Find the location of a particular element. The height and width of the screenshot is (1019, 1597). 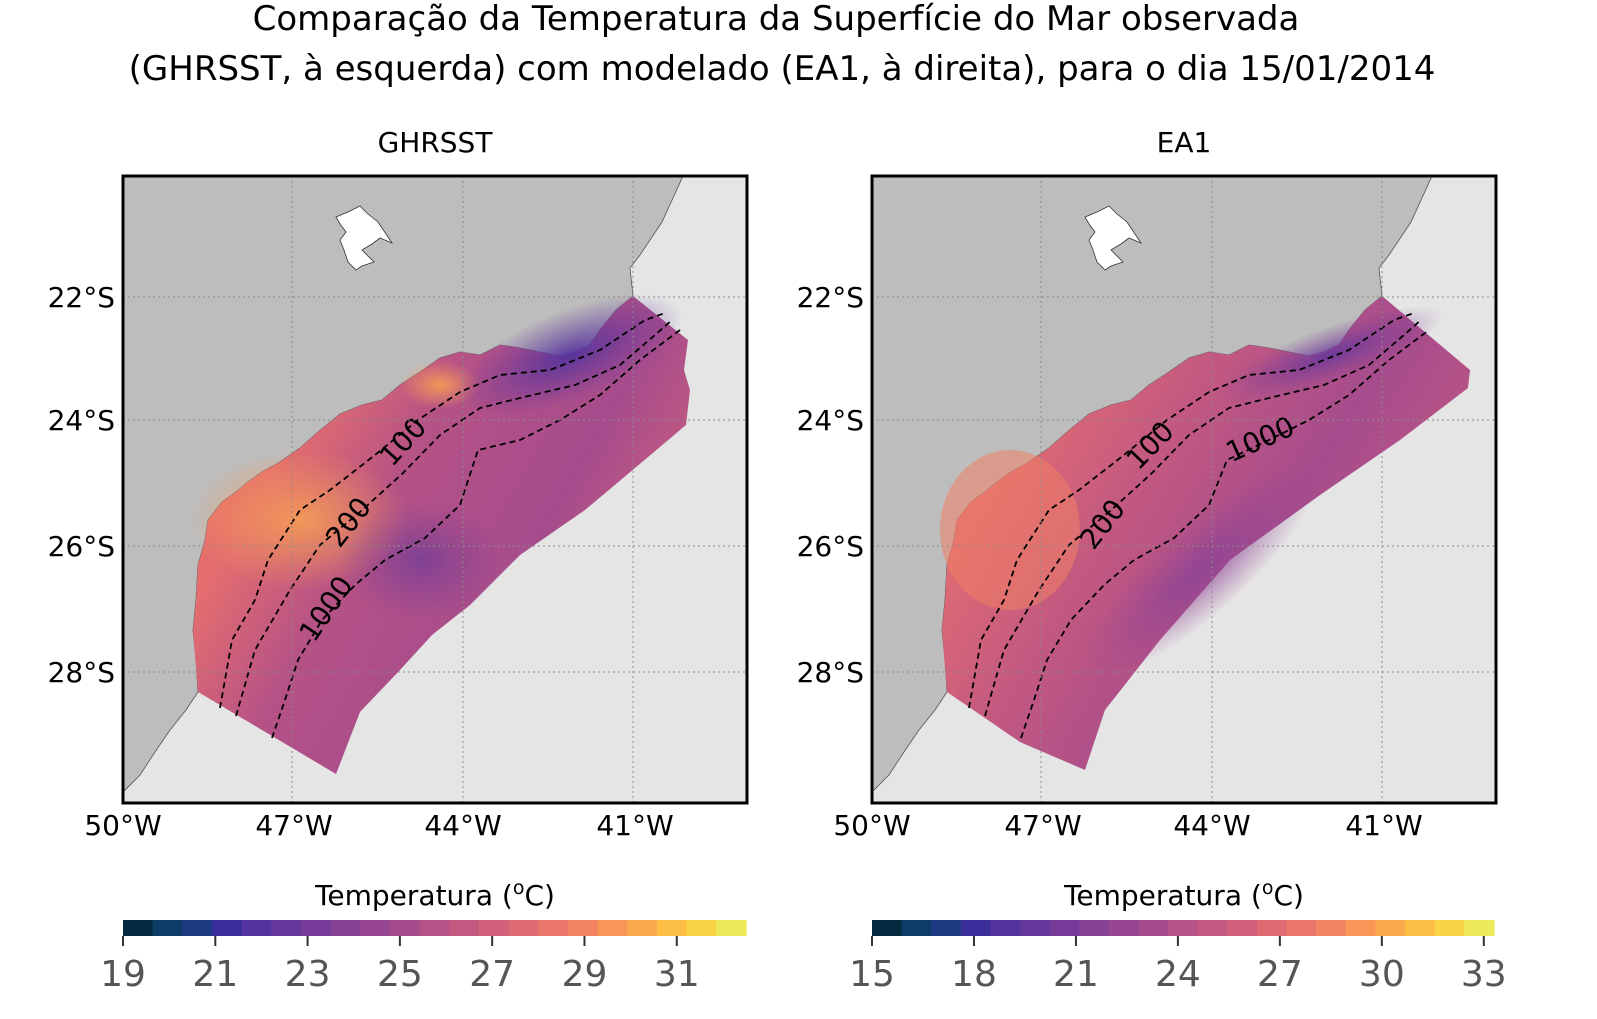

colorbar-ticks: 15 18 21 24 27 30 33 is located at coordinates (1178, 965).